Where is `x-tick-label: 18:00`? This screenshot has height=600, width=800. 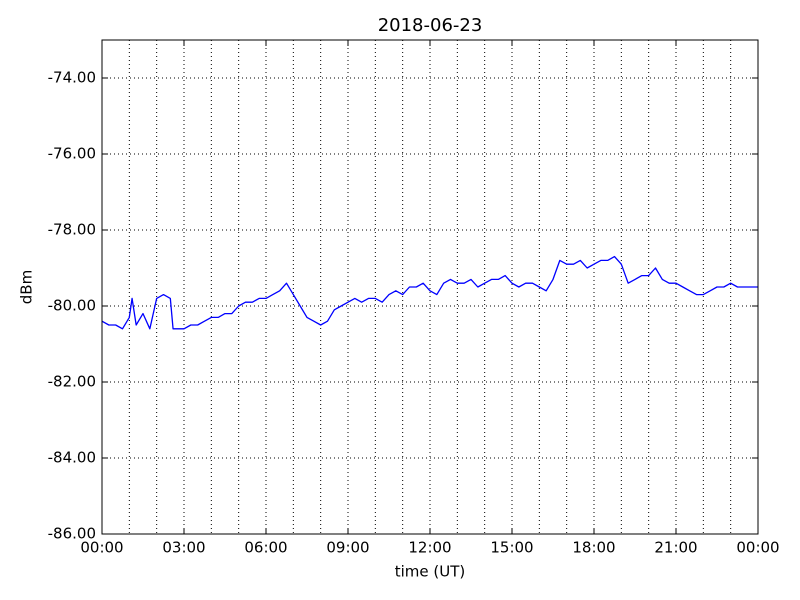
x-tick-label: 18:00 is located at coordinates (593, 548).